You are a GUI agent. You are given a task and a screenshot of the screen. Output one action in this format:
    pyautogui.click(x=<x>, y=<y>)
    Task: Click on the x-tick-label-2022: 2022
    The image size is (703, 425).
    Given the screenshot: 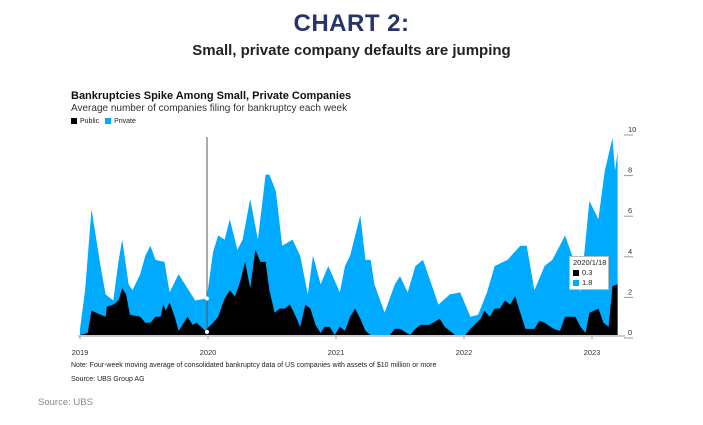 What is the action you would take?
    pyautogui.click(x=464, y=352)
    